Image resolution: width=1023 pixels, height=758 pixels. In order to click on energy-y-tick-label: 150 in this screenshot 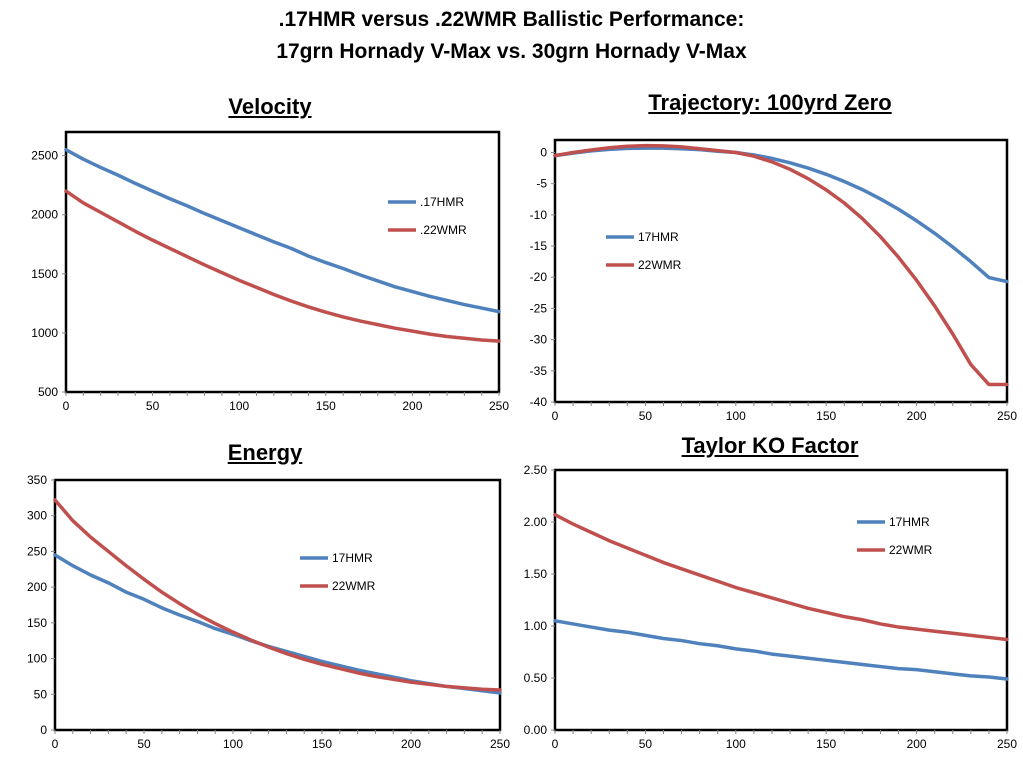, I will do `click(37, 623)`.